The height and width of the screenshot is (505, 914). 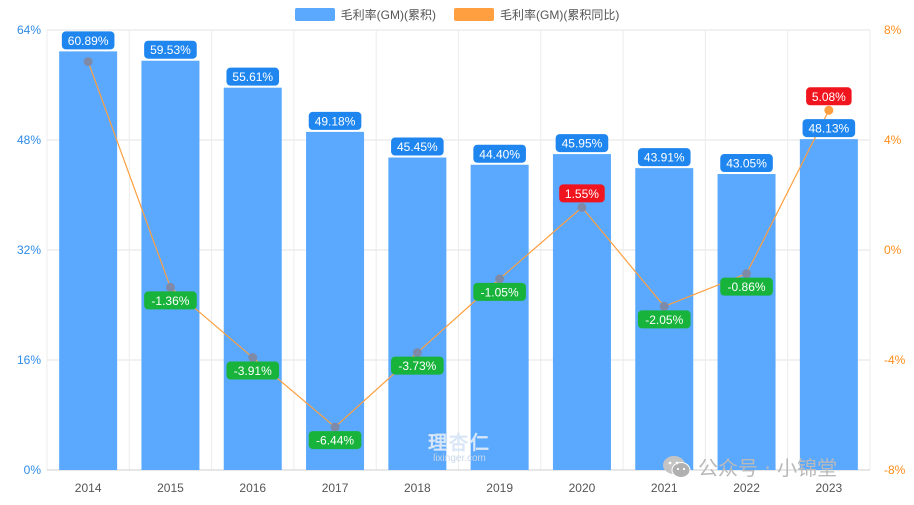 What do you see at coordinates (768, 468) in the screenshot?
I see `wechat-text: 公众号 · 小锦堂` at bounding box center [768, 468].